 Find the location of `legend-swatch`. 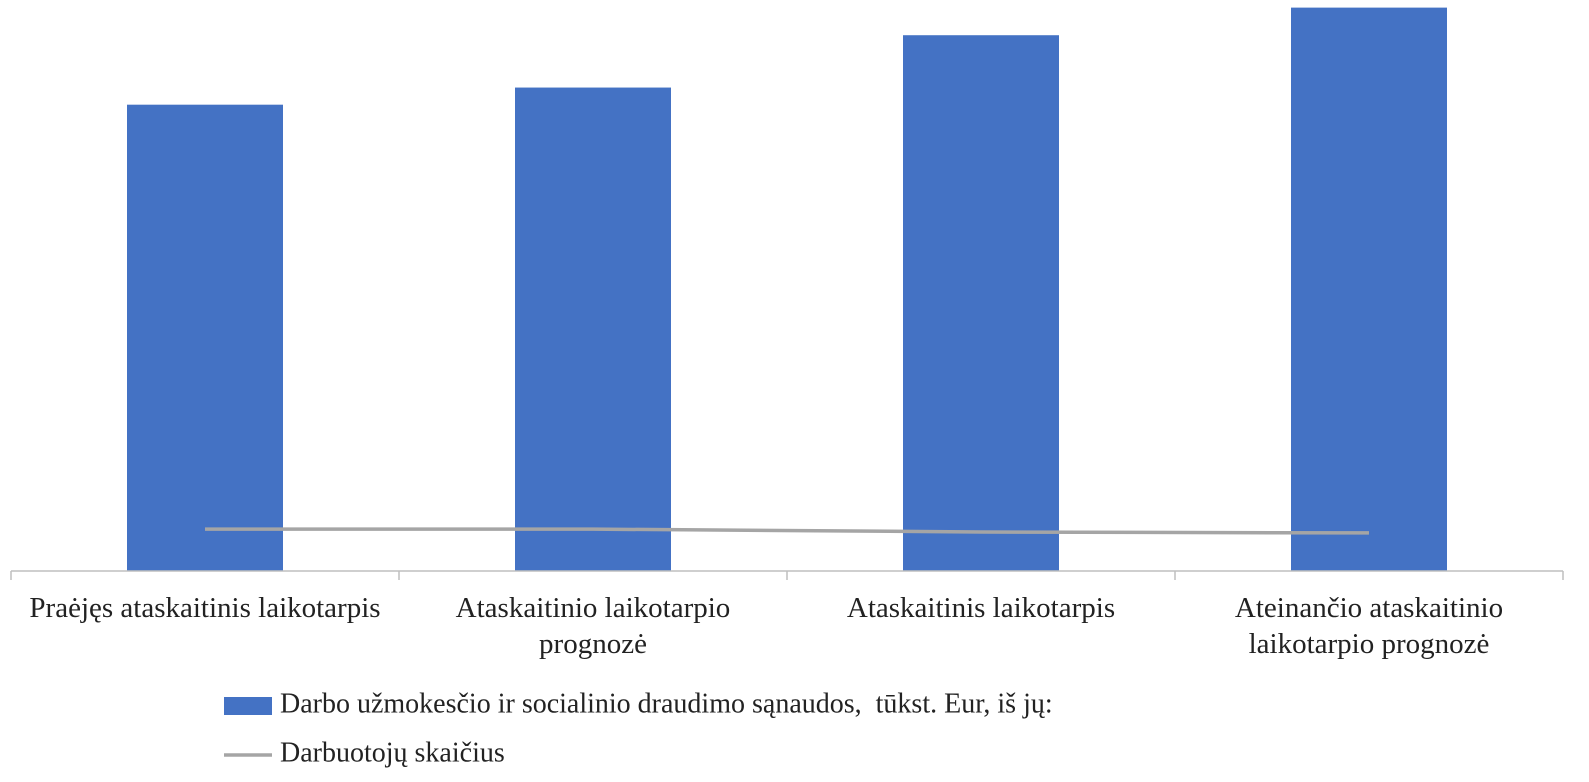

legend-swatch is located at coordinates (248, 706).